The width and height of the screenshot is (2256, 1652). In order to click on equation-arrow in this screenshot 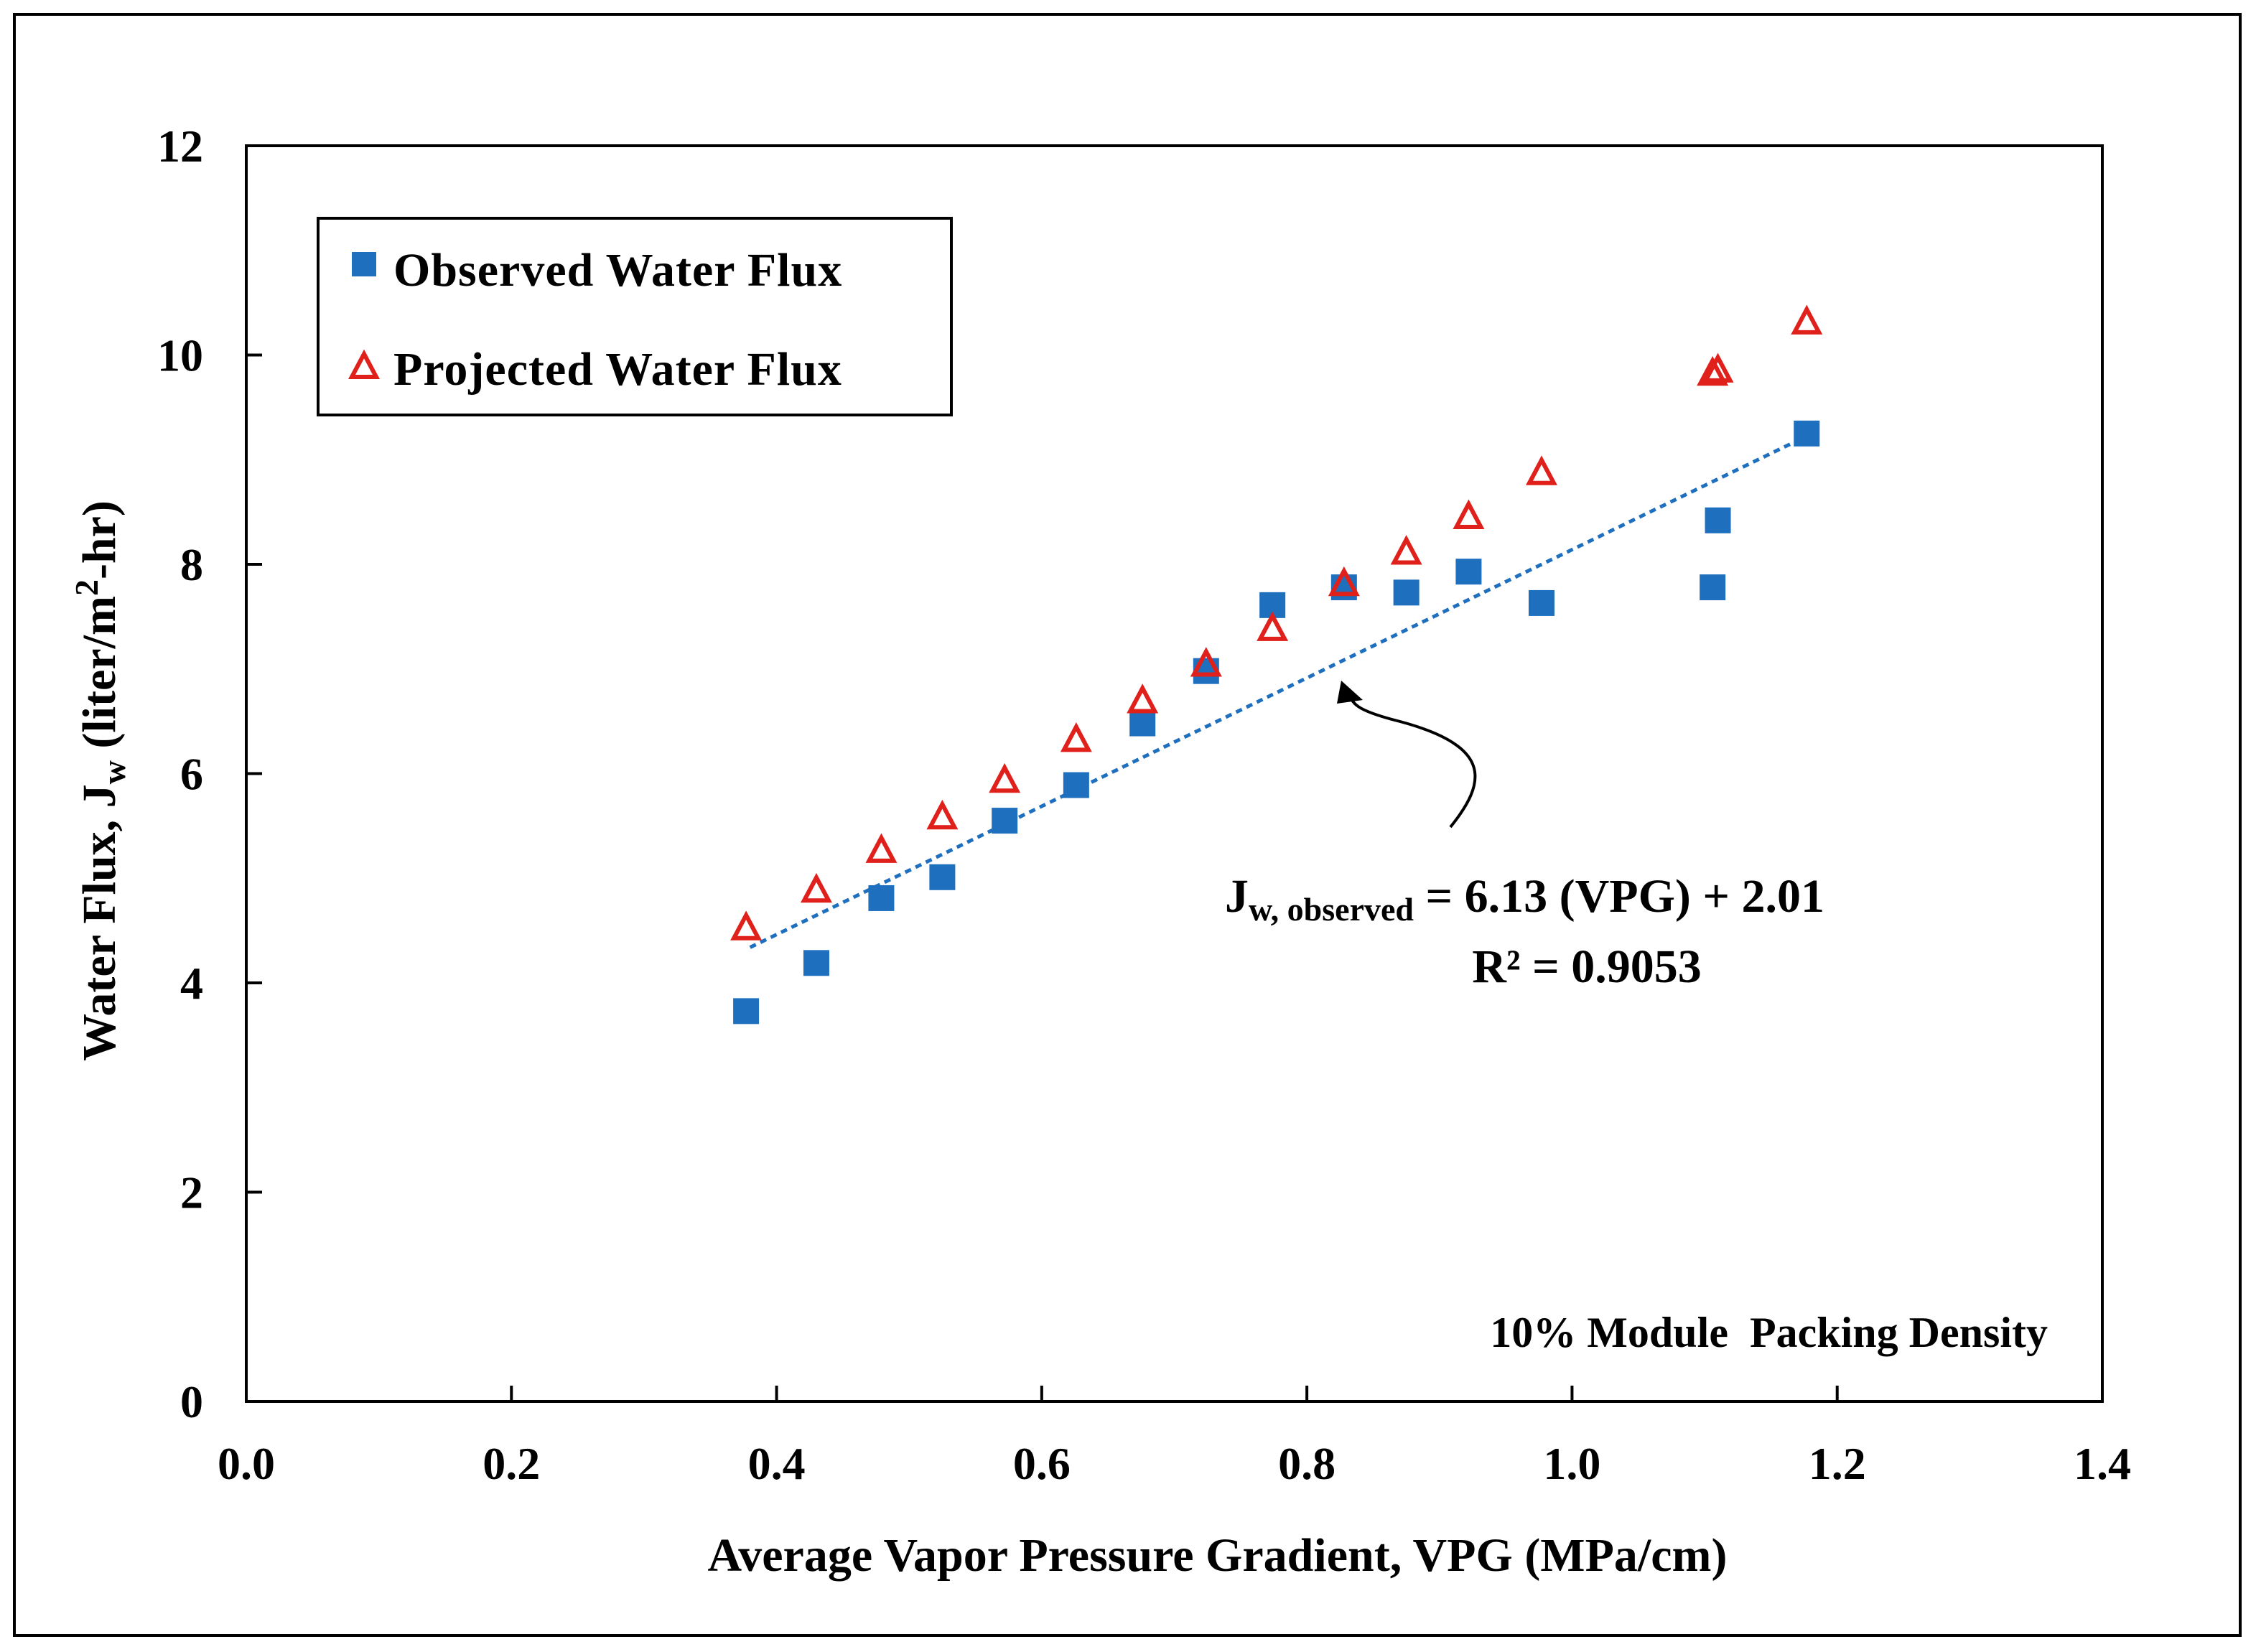, I will do `click(1412, 759)`.